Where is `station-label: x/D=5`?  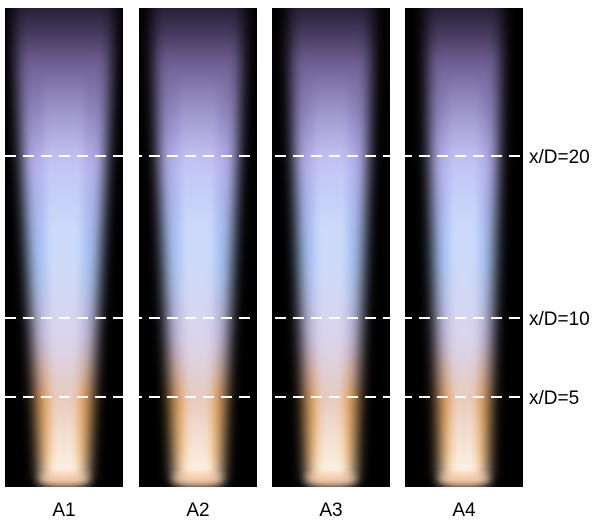 station-label: x/D=5 is located at coordinates (554, 398).